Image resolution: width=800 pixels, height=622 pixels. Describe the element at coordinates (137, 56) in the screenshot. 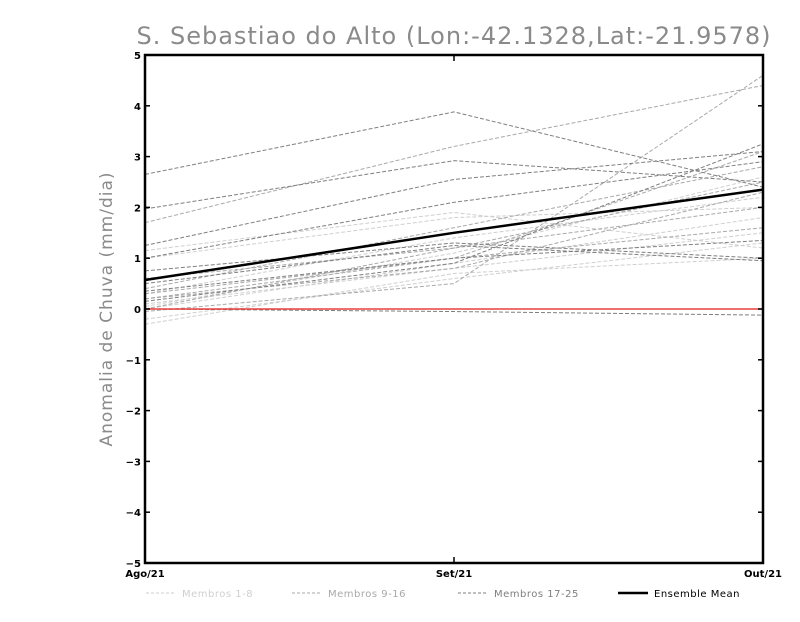

I see `y-tick-label: 5` at that location.